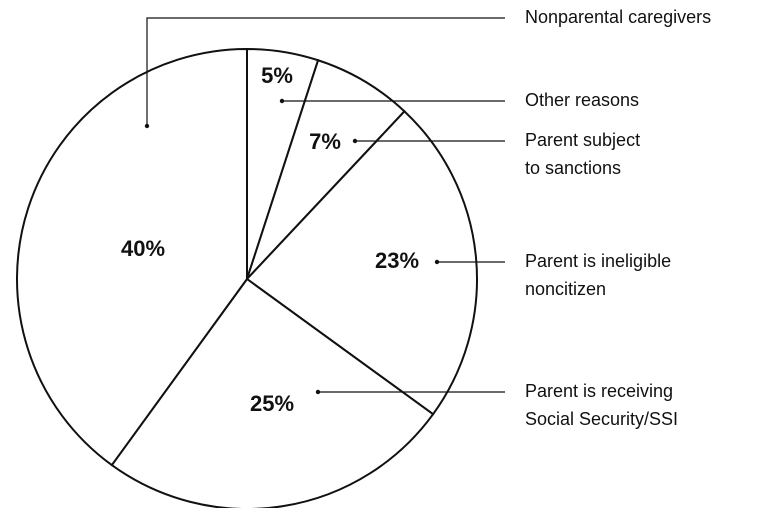 This screenshot has height=508, width=776. Describe the element at coordinates (397, 260) in the screenshot. I see `value-label: 23%` at that location.